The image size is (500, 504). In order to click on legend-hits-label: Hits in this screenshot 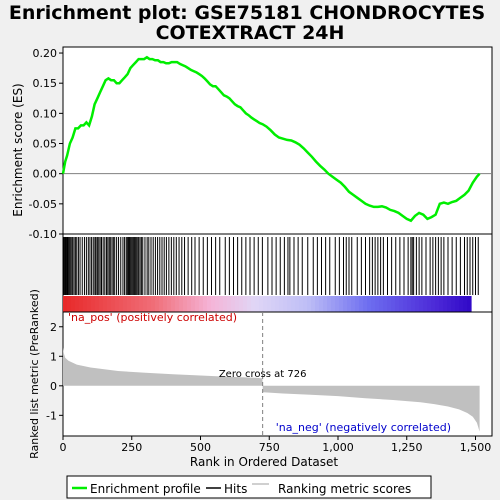, I will do `click(235, 489)`.